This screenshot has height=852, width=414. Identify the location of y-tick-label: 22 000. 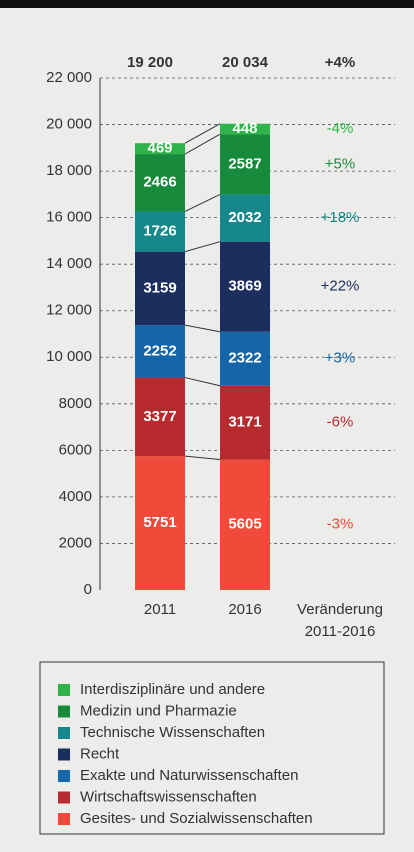
(69, 77).